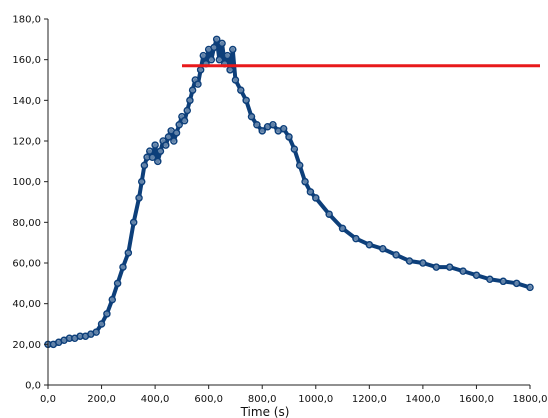 This screenshot has height=418, width=548. Describe the element at coordinates (26, 101) in the screenshot. I see `y-tick-label: 140,0` at that location.